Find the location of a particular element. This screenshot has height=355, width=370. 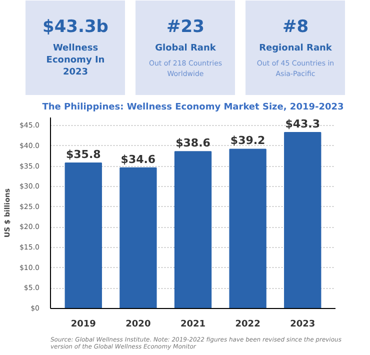

x-tick-label: 2020 is located at coordinates (138, 325).